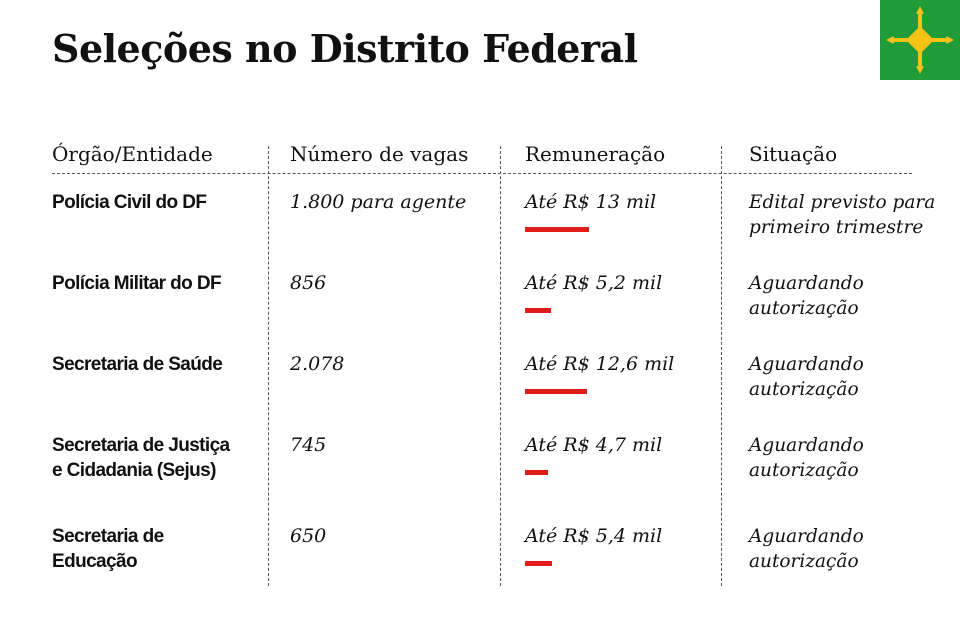 Image resolution: width=960 pixels, height=640 pixels. I want to click on vacancies-value: 1.800 para agente, so click(378, 202).